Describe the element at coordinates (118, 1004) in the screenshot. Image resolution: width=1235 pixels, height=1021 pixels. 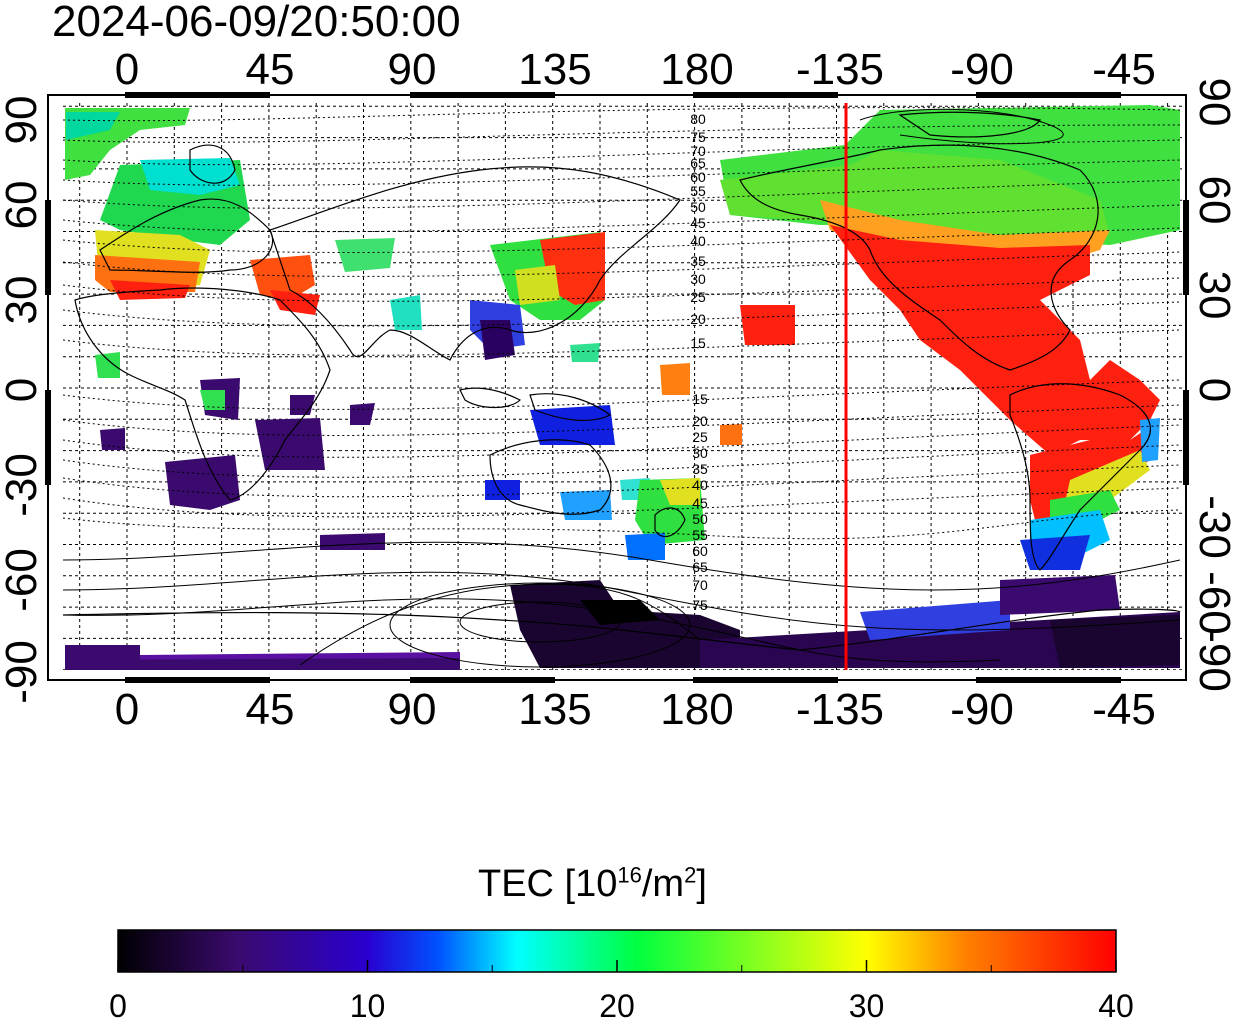
I see `colorbar-tick-label: 0` at that location.